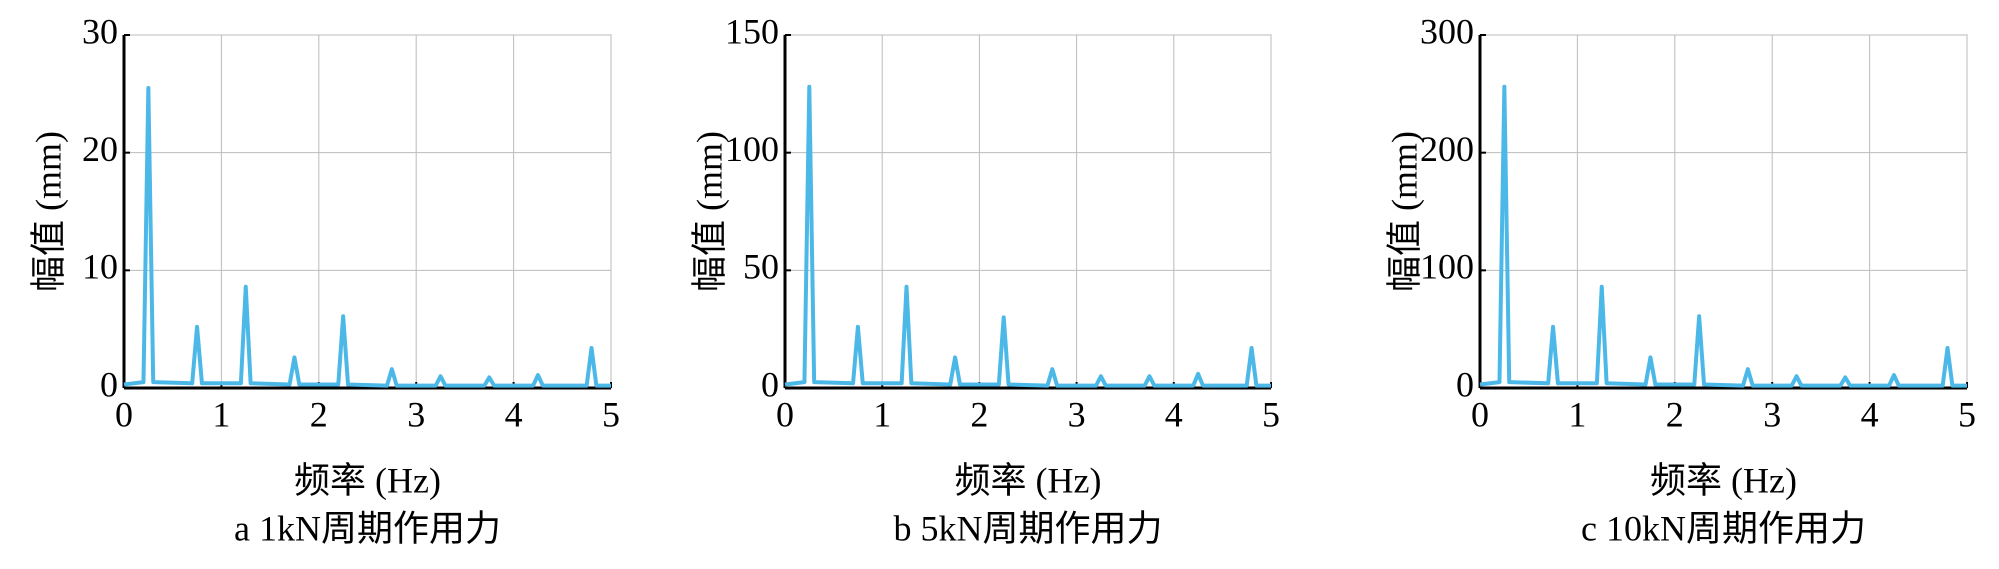 This screenshot has height=569, width=1999. I want to click on y-tick-label: 10, so click(100, 267).